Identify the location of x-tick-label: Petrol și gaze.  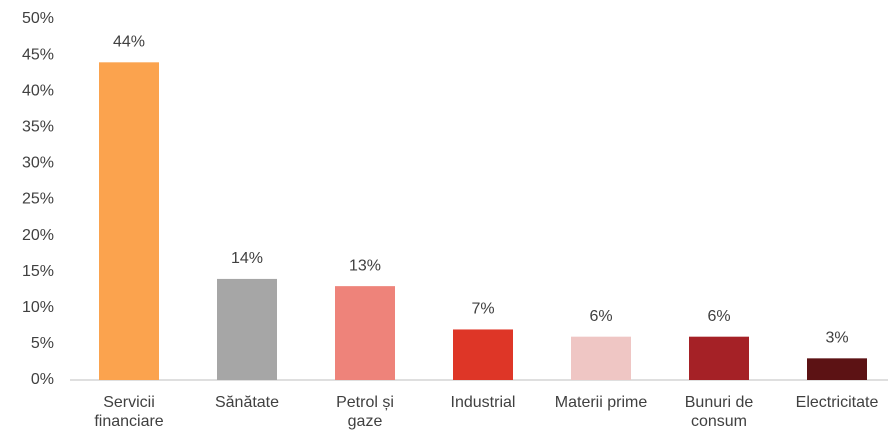
(365, 412).